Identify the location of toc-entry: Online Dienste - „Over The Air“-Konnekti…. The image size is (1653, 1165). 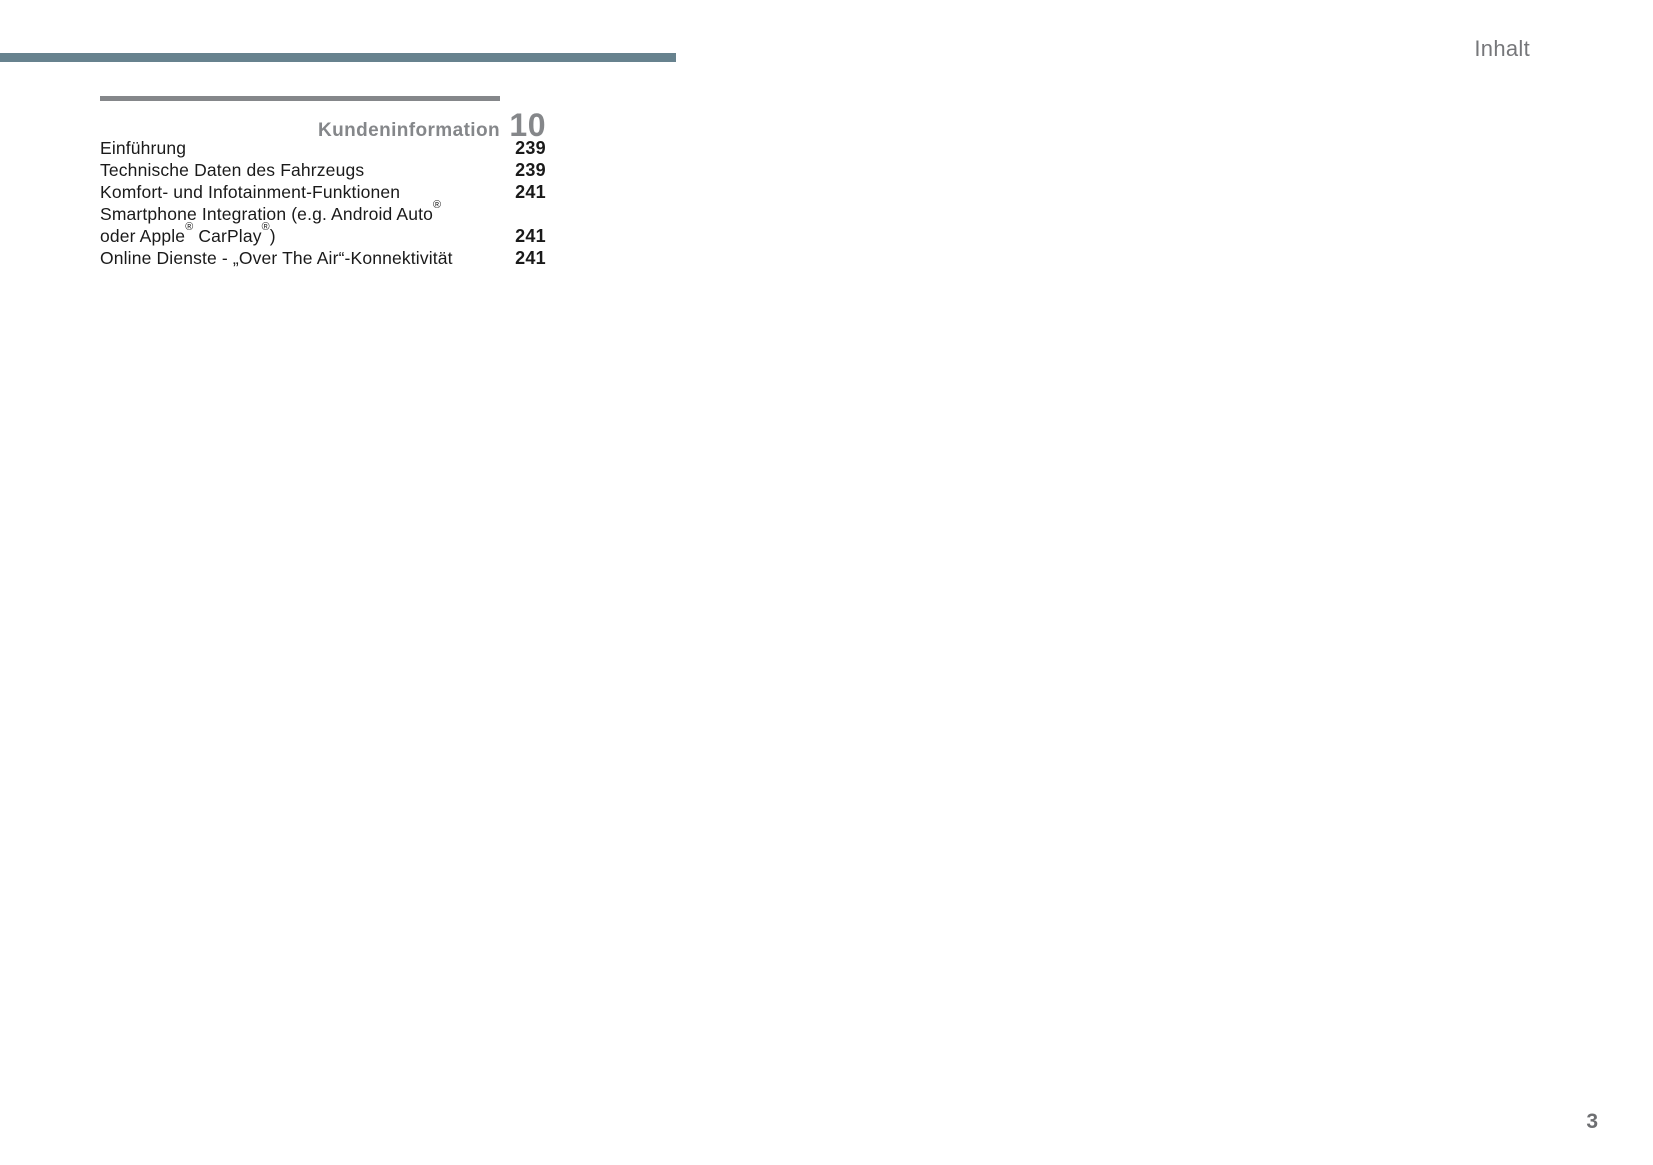
(323, 258).